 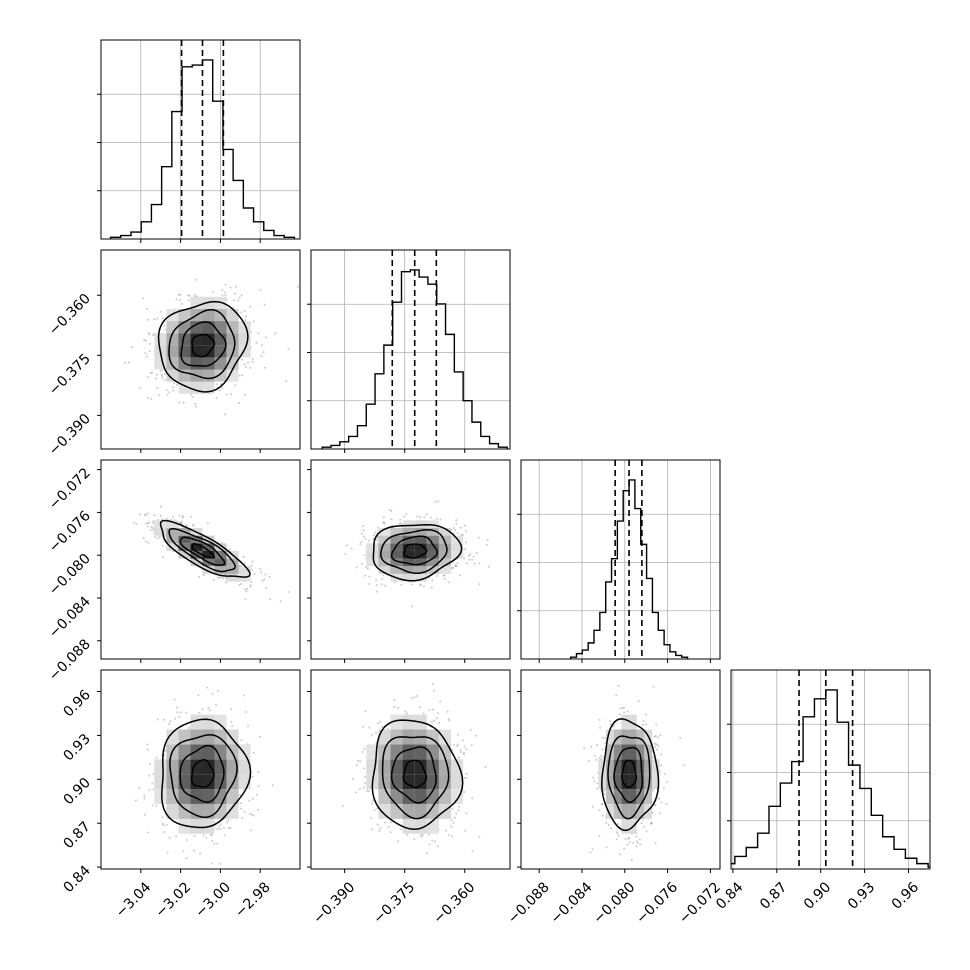 I want to click on y-tick-label: −0.076, so click(x=70, y=532).